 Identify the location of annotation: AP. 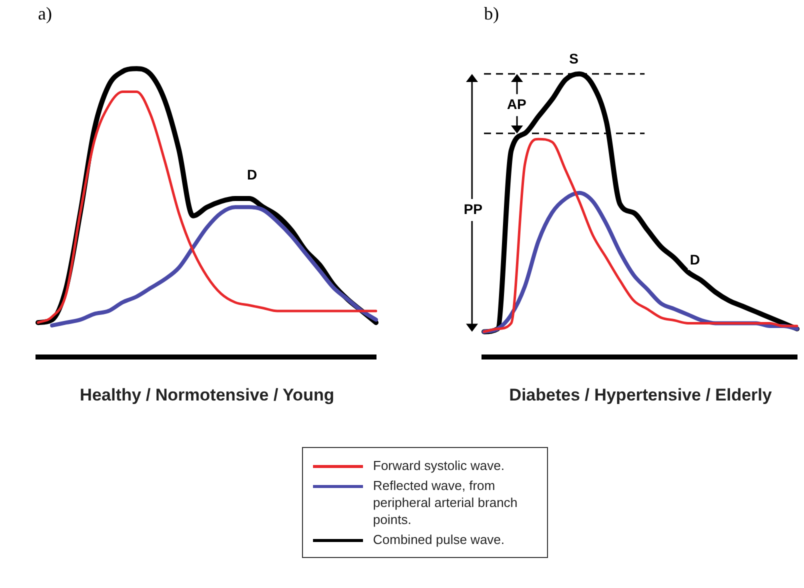
(516, 104).